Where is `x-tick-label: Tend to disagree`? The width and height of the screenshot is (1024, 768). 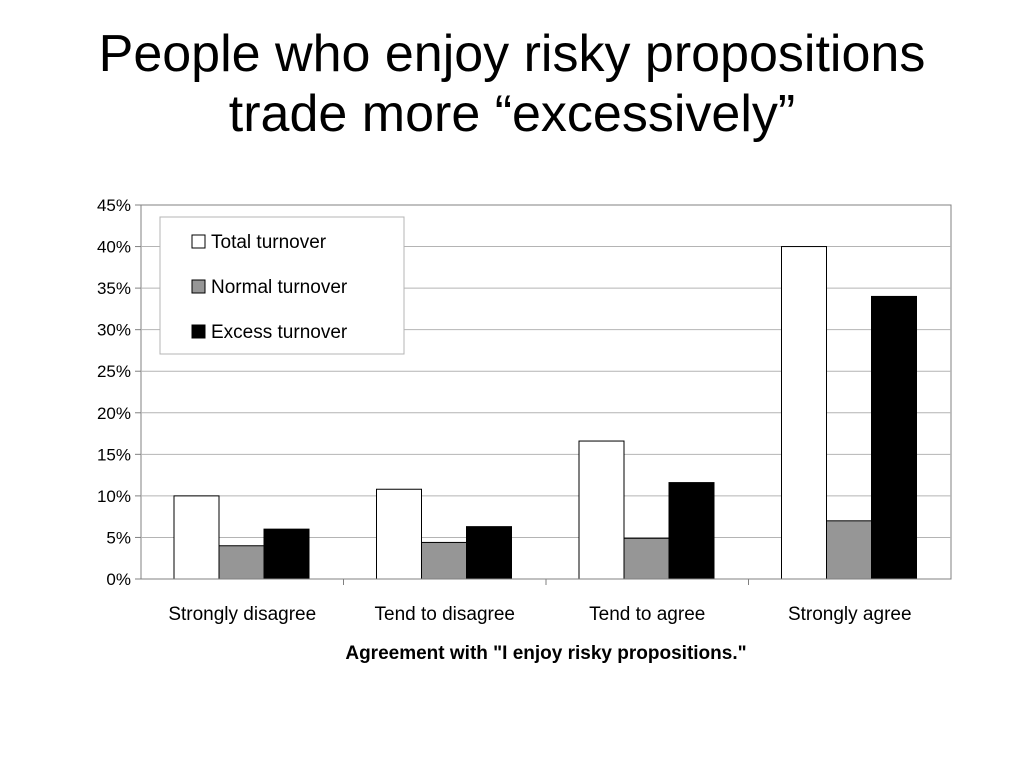 x-tick-label: Tend to disagree is located at coordinates (445, 614).